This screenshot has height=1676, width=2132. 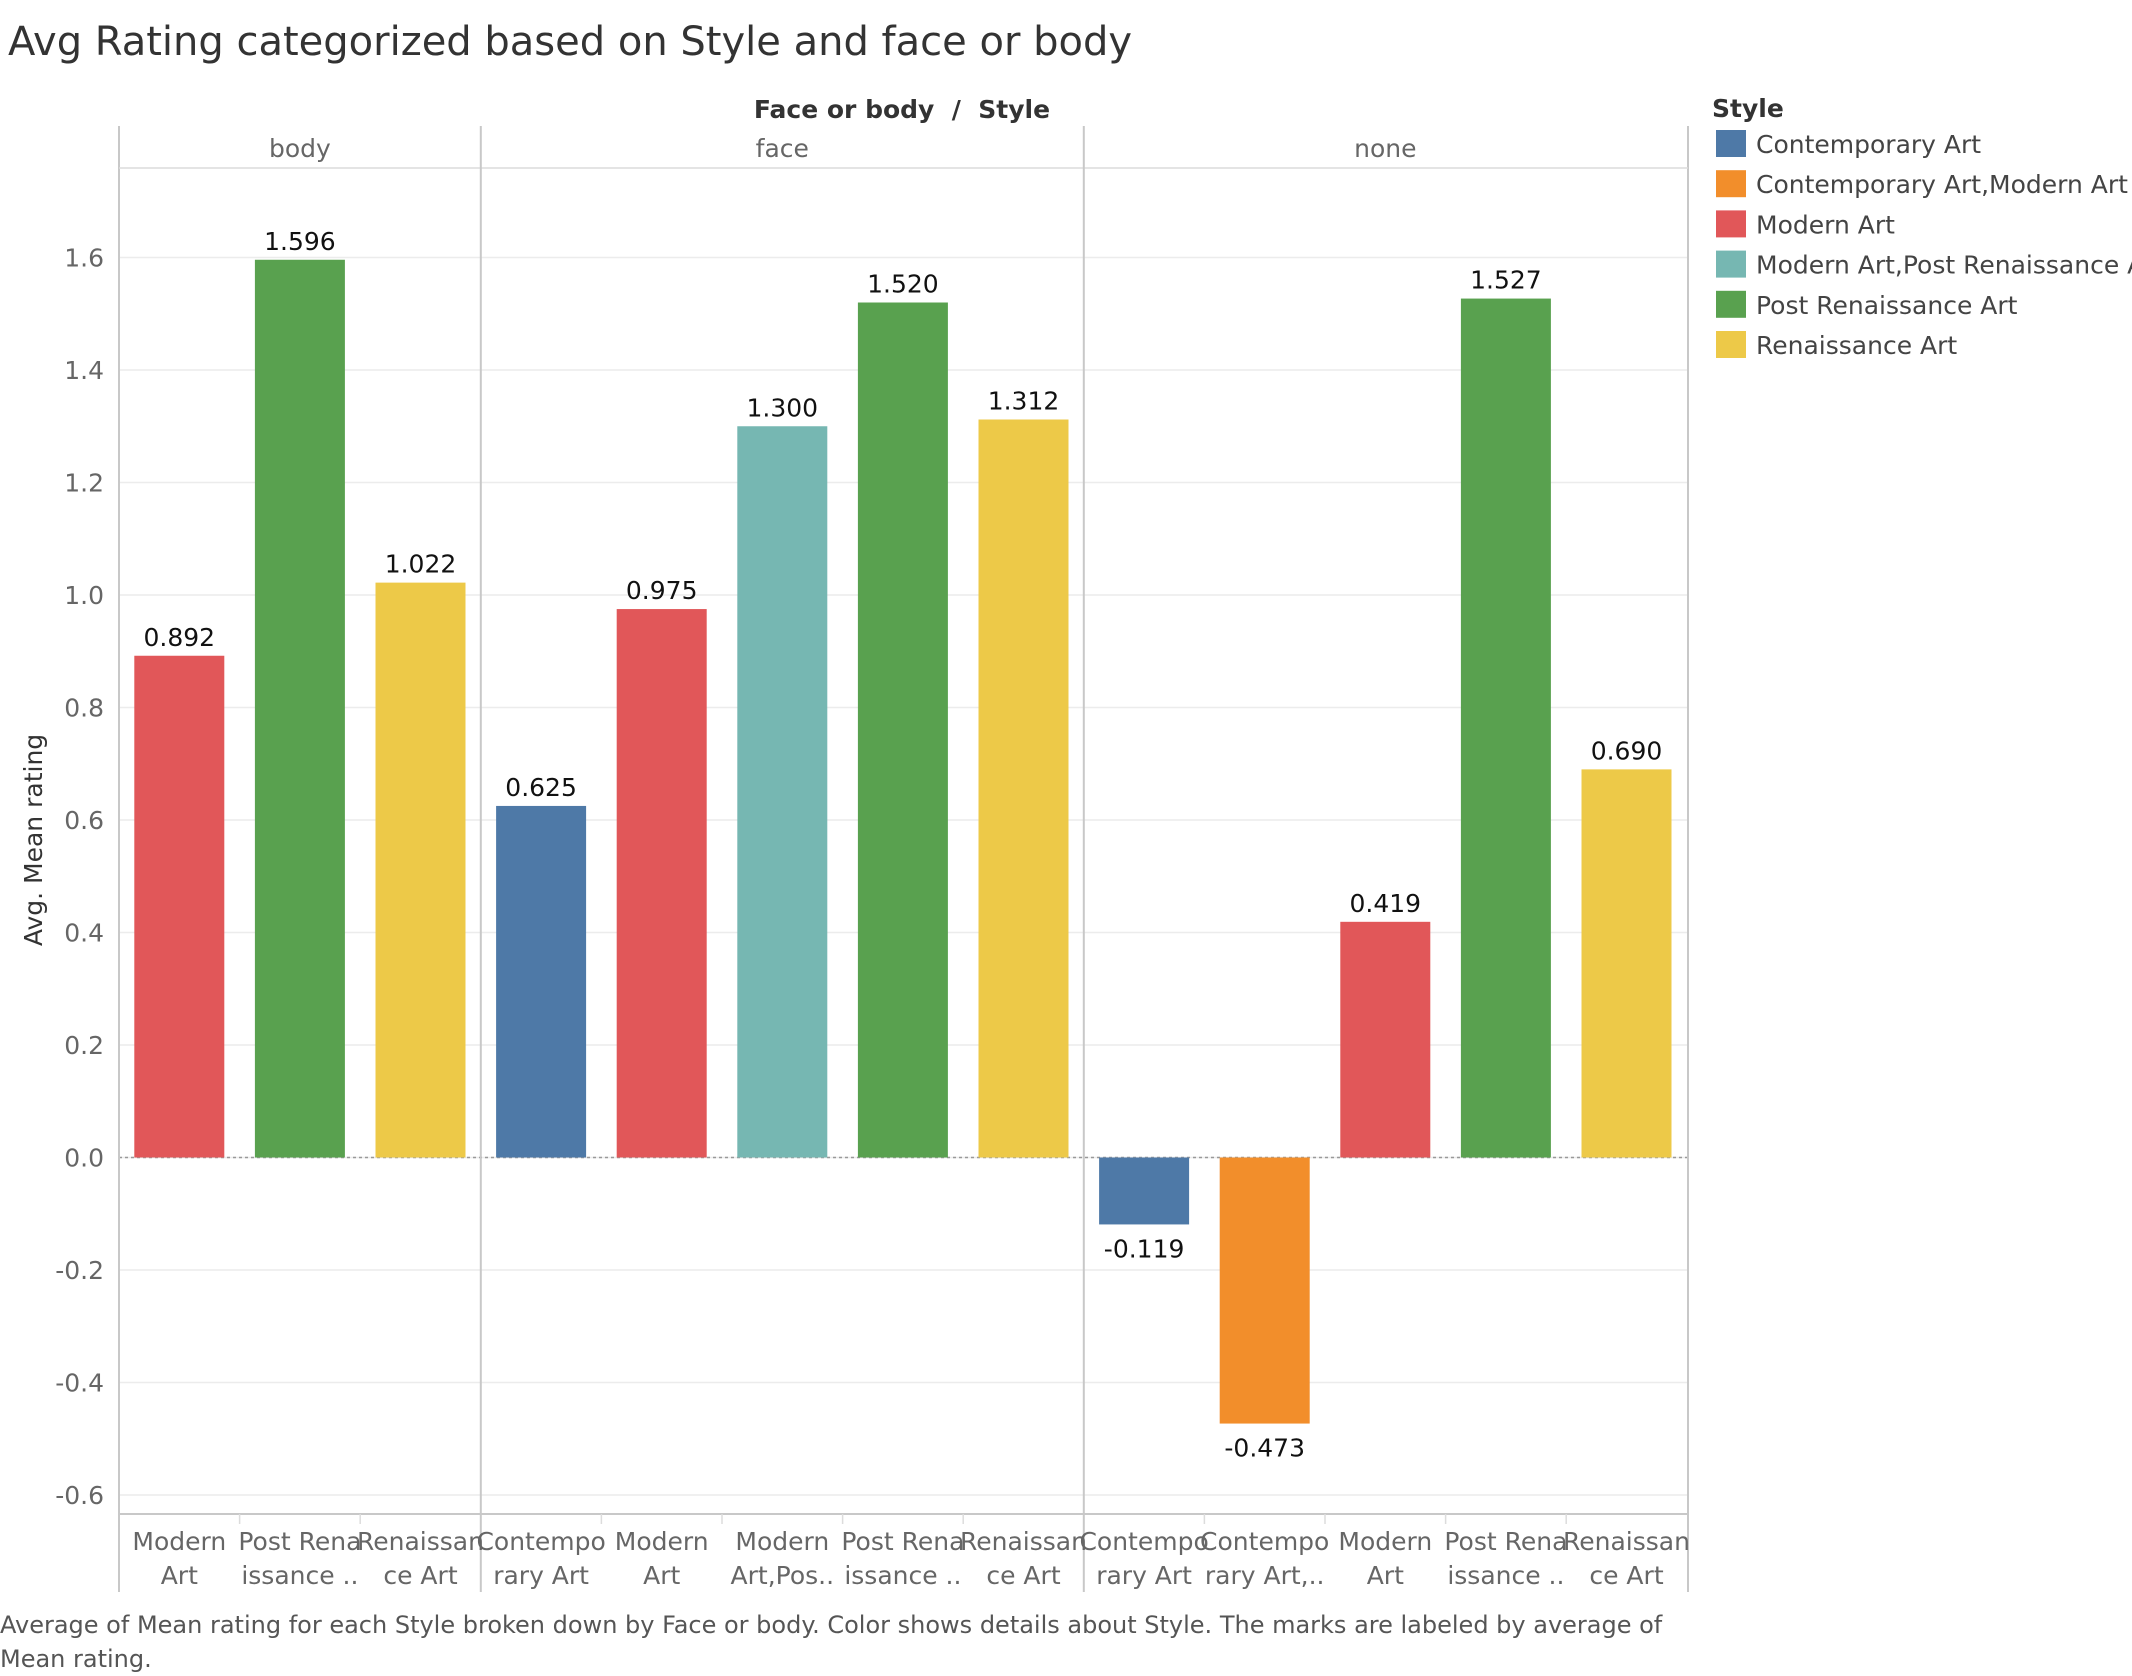 I want to click on data-label: 1.300, so click(x=783, y=407).